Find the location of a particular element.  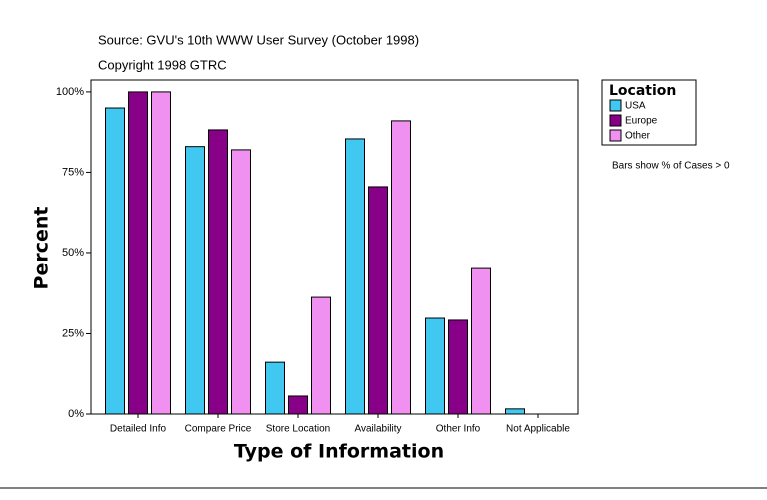

y-tick-label: 50% is located at coordinates (73, 253).